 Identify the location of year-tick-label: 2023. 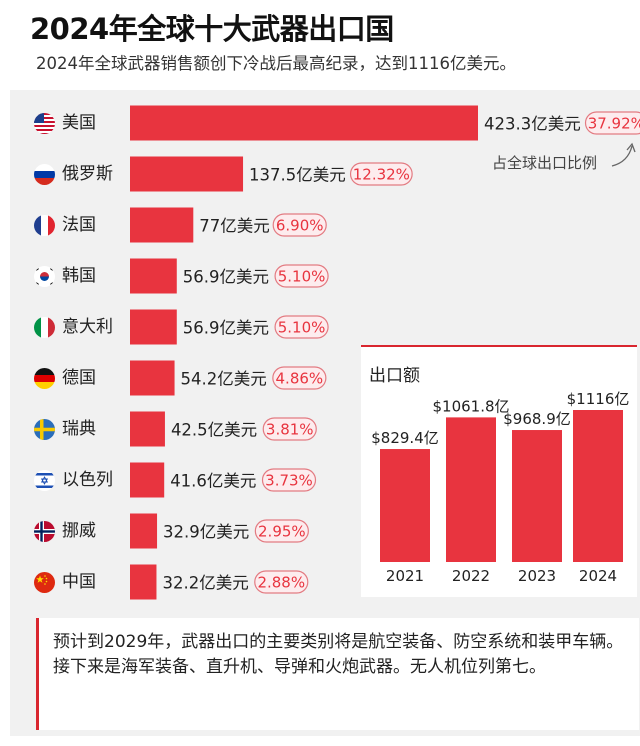
(537, 576).